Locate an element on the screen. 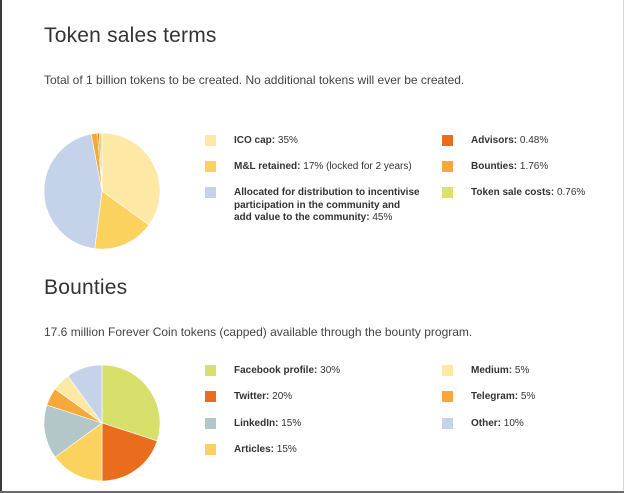 The width and height of the screenshot is (624, 493). legend-label-name: LinkedIn: is located at coordinates (256, 423).